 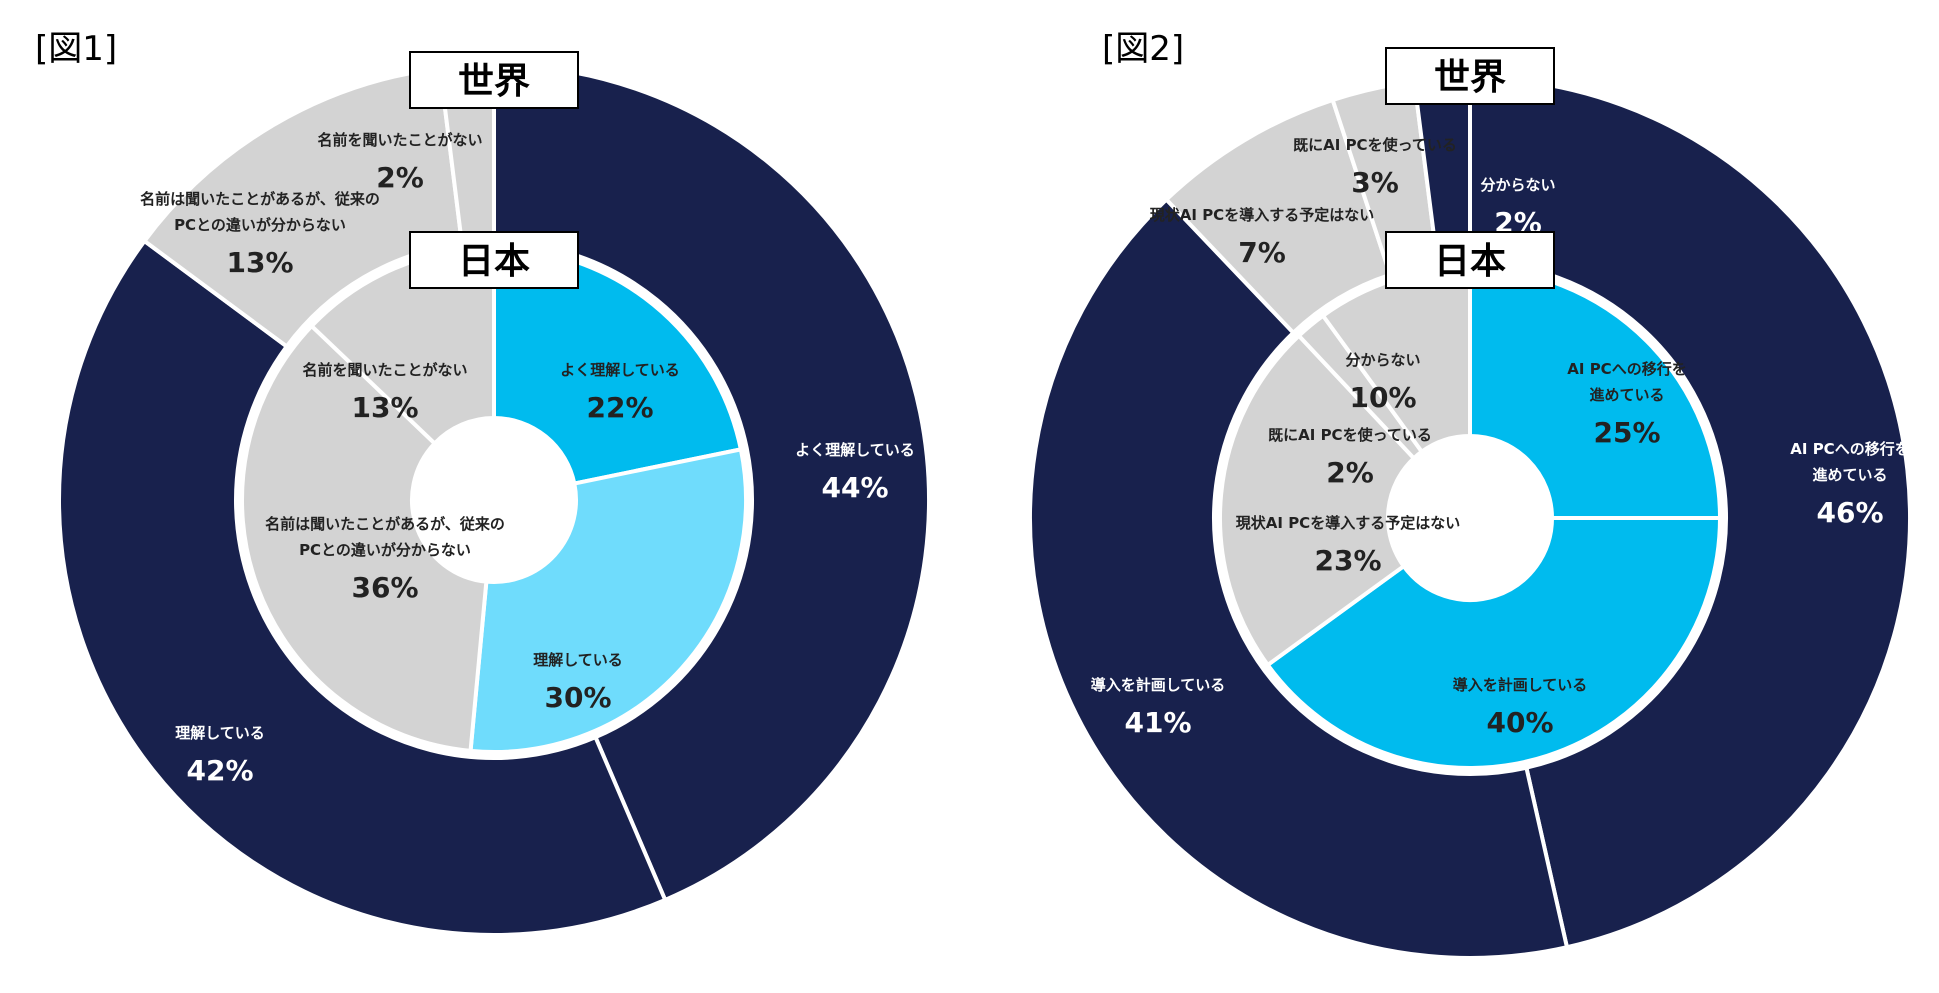 I want to click on figure-2-label: [図2], so click(x=1143, y=49).